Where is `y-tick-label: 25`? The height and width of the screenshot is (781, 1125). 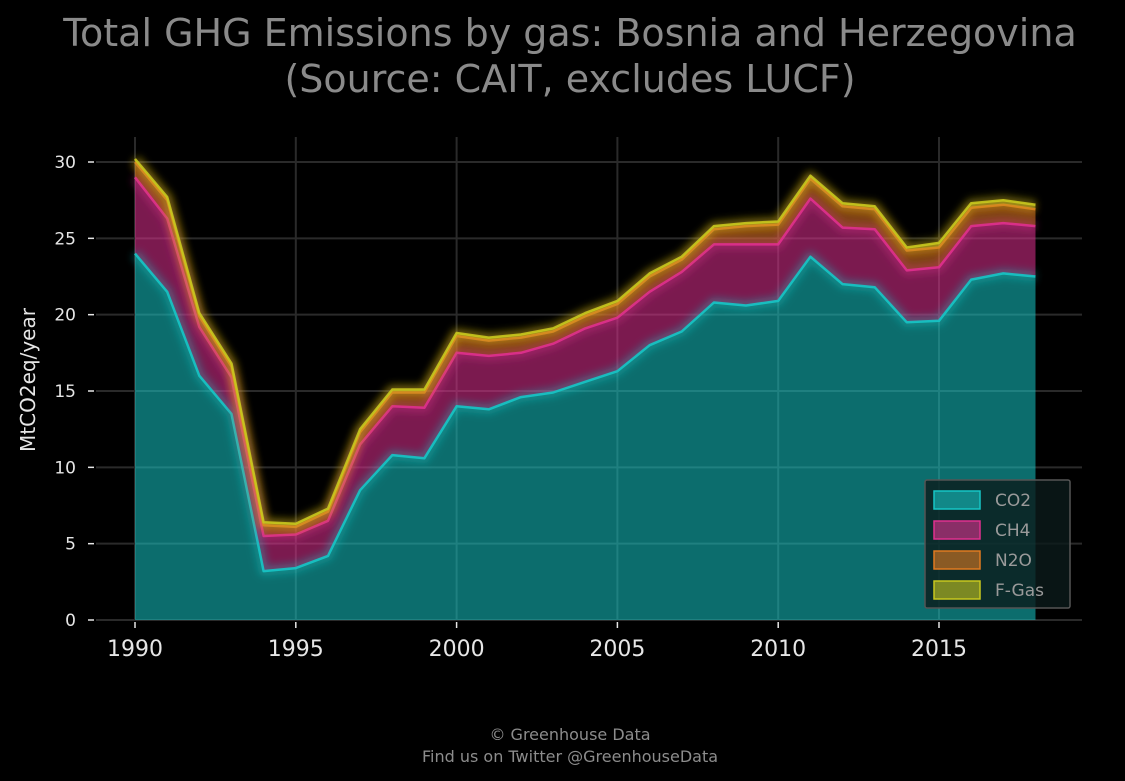
y-tick-label: 25 is located at coordinates (65, 239).